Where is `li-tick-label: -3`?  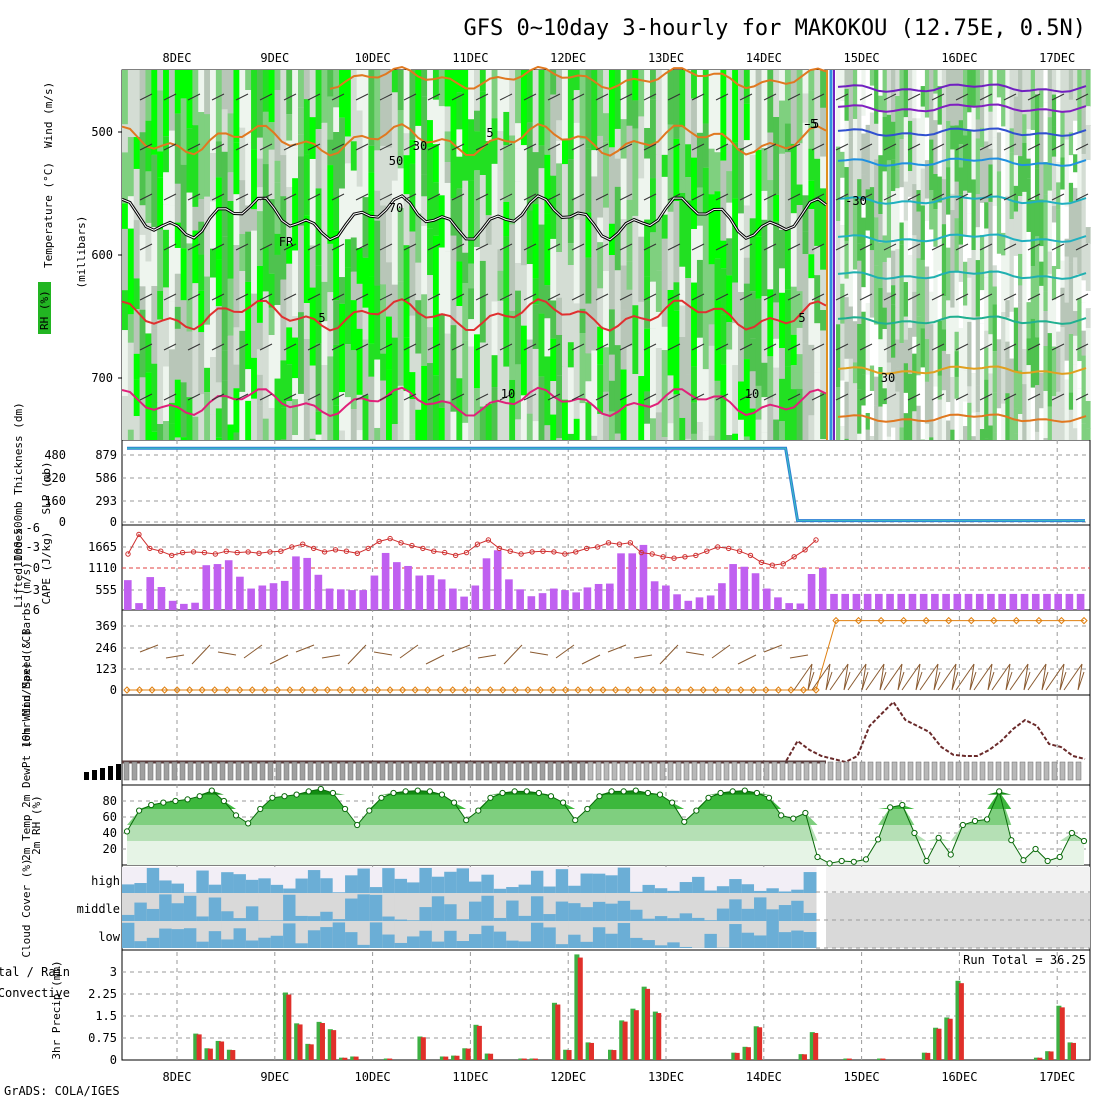 li-tick-label: -3 is located at coordinates (33, 547).